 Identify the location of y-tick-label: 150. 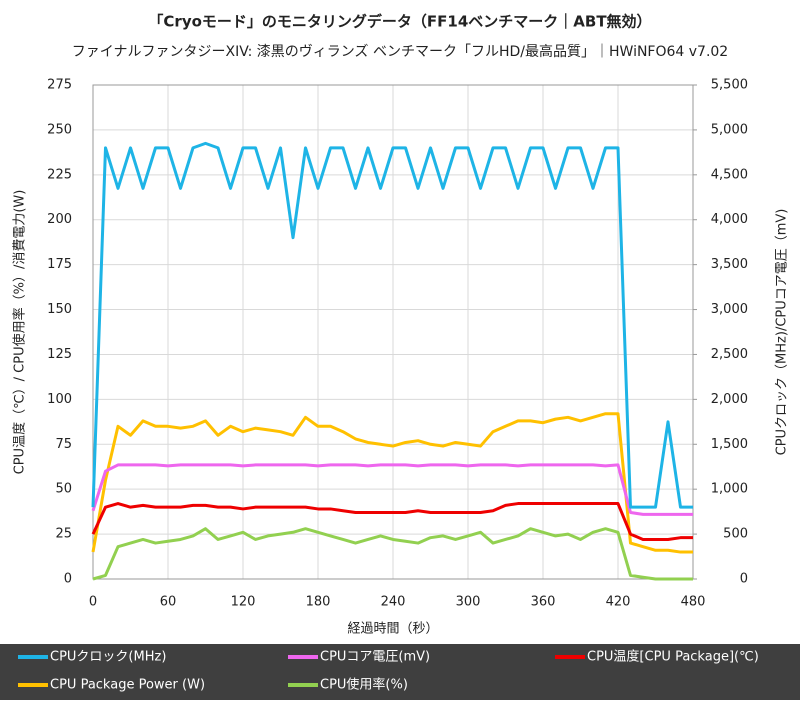
(59, 309).